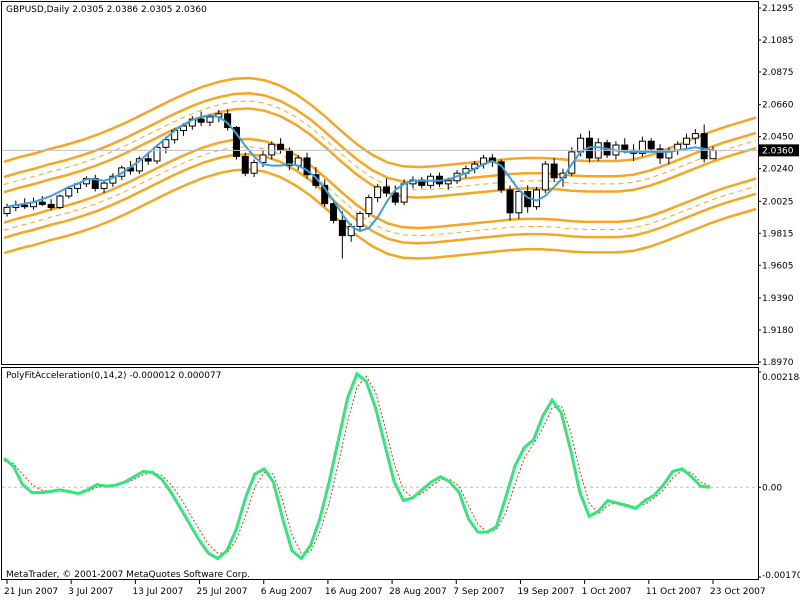 This screenshot has width=800, height=600. Describe the element at coordinates (106, 10) in the screenshot. I see `main-panel-header: GBPUSD,Daily 2.0305 2.0386 2.0305 2.0360` at that location.